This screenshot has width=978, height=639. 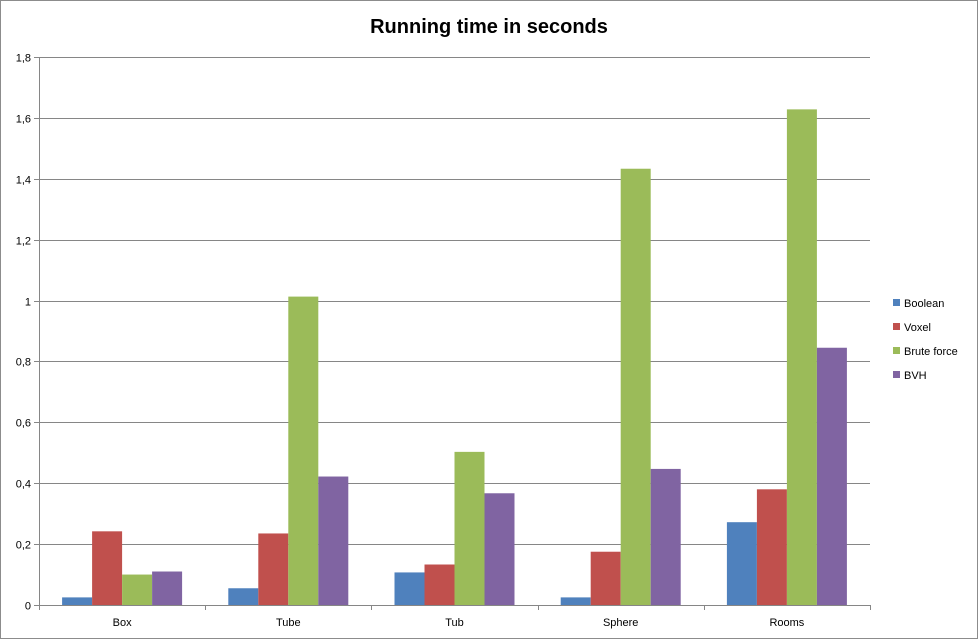 I want to click on y-tick-label: 0,6, so click(x=23, y=424).